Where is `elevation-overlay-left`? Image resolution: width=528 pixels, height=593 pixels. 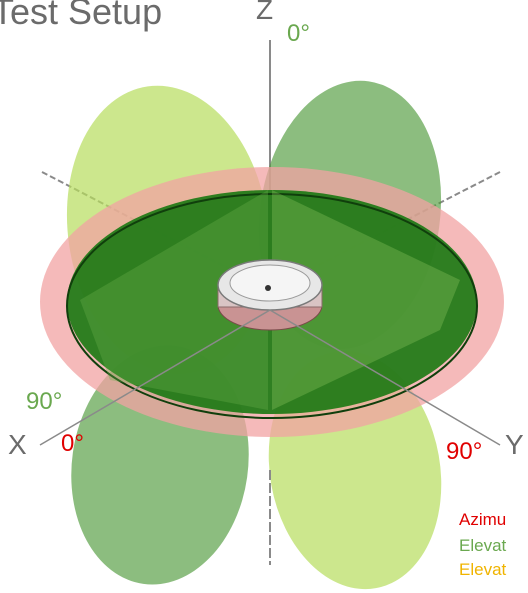 elevation-overlay-left is located at coordinates (174, 300).